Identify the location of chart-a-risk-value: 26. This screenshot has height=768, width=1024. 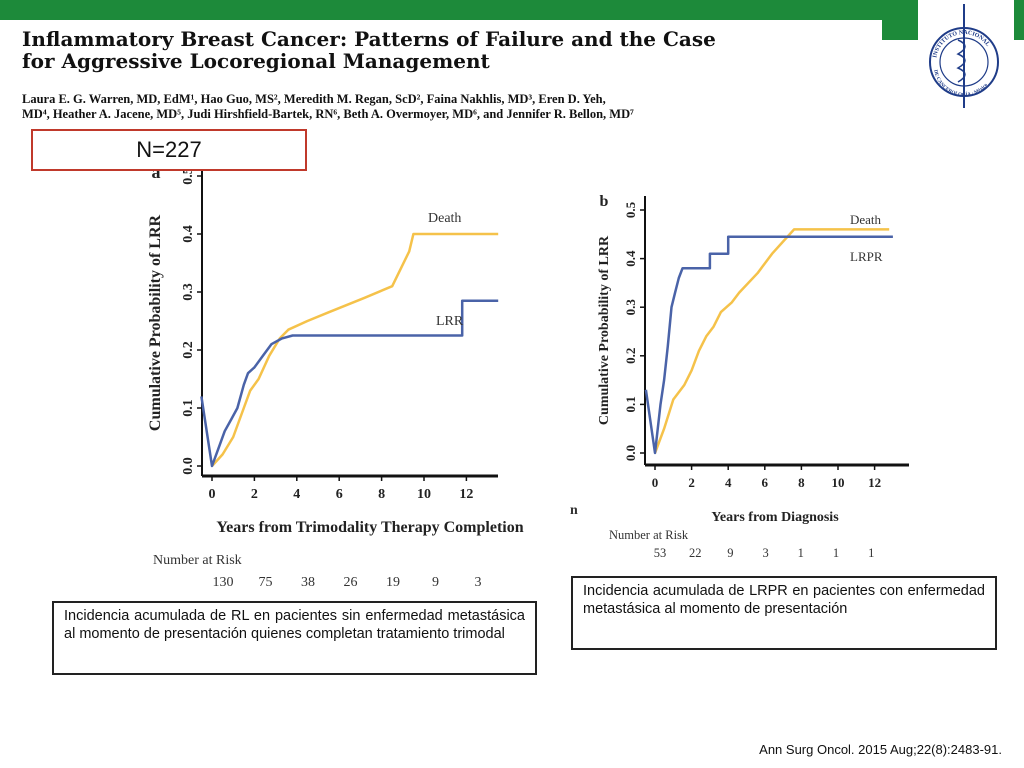
(351, 582).